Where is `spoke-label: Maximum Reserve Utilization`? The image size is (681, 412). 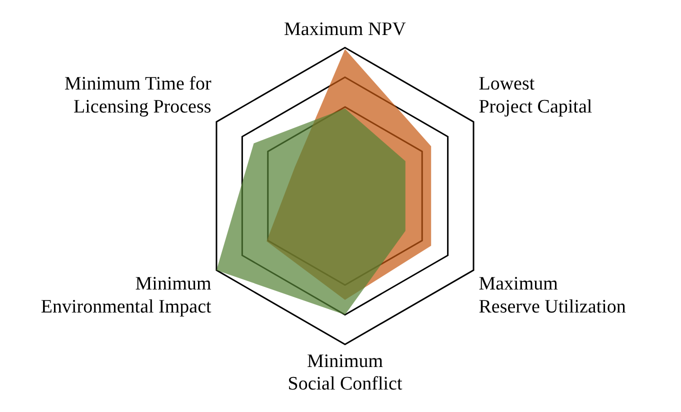 spoke-label: Maximum Reserve Utilization is located at coordinates (552, 296).